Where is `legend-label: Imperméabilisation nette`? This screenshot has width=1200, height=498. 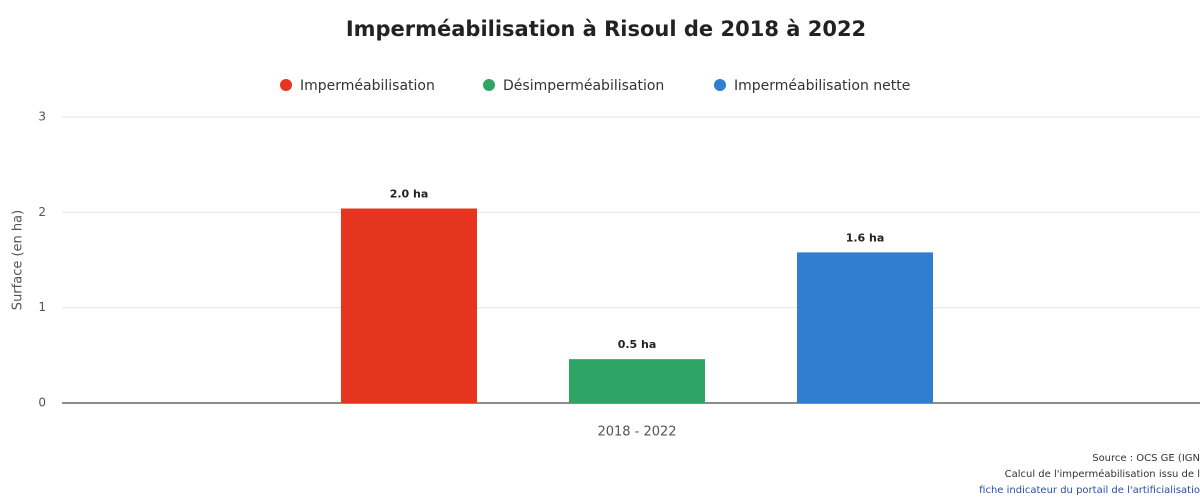
legend-label: Imperméabilisation nette is located at coordinates (822, 86).